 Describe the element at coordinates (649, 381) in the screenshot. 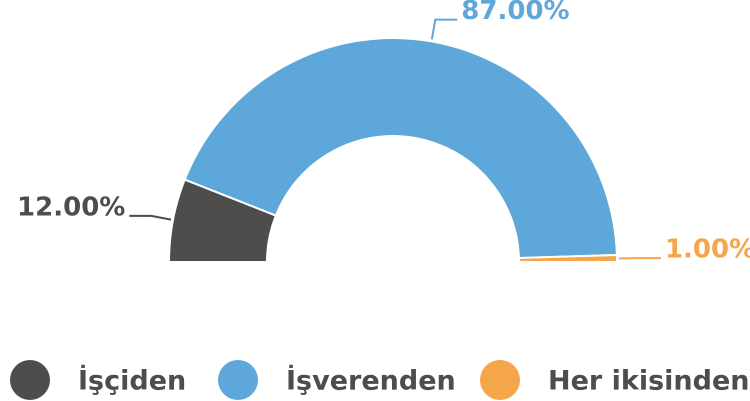

I see `legend-label: Her ikisinden` at that location.